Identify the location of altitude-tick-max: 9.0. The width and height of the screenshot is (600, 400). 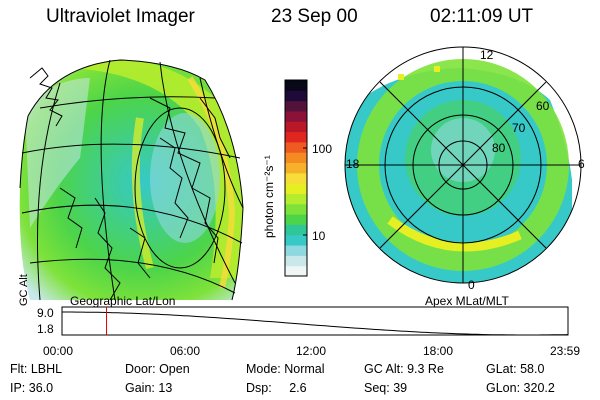
(45, 313).